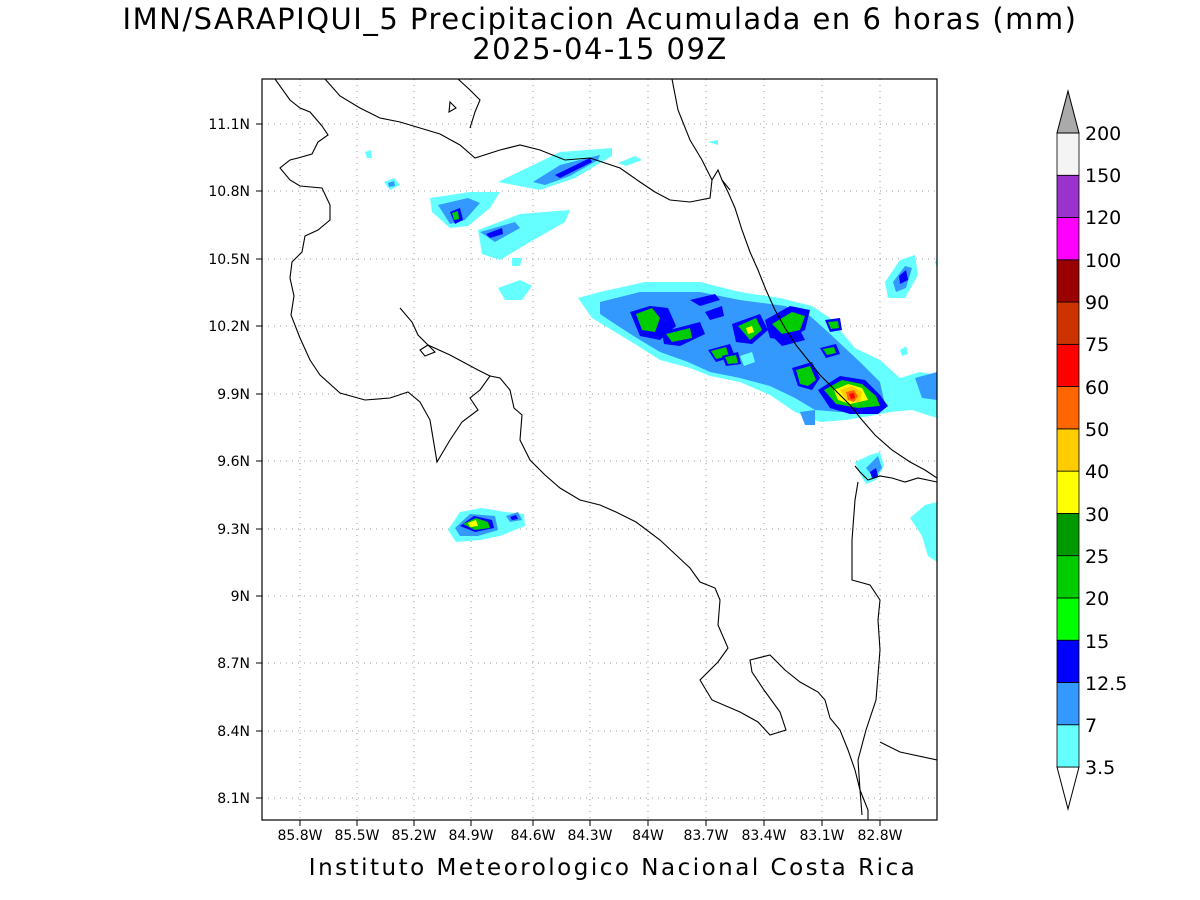 Image resolution: width=1200 pixels, height=900 pixels. What do you see at coordinates (763, 836) in the screenshot?
I see `lon-tick-label: 83.4W` at bounding box center [763, 836].